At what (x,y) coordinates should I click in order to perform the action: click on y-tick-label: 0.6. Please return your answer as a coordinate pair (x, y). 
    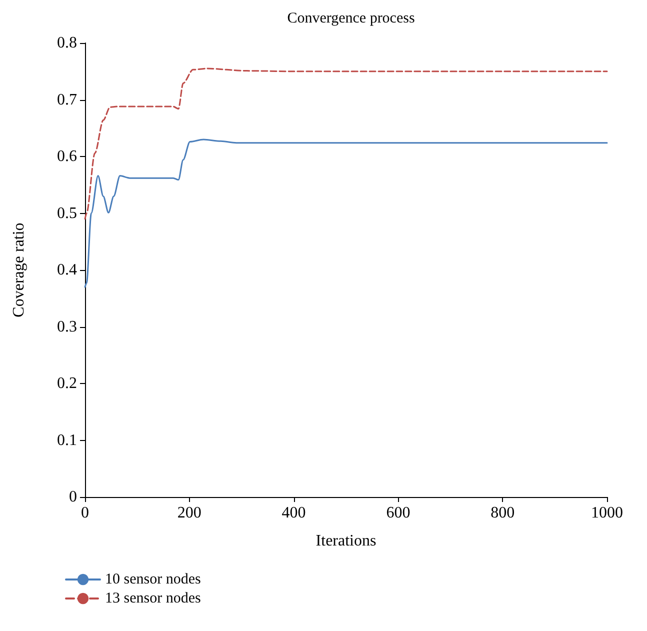
    Looking at the image, I should click on (67, 156).